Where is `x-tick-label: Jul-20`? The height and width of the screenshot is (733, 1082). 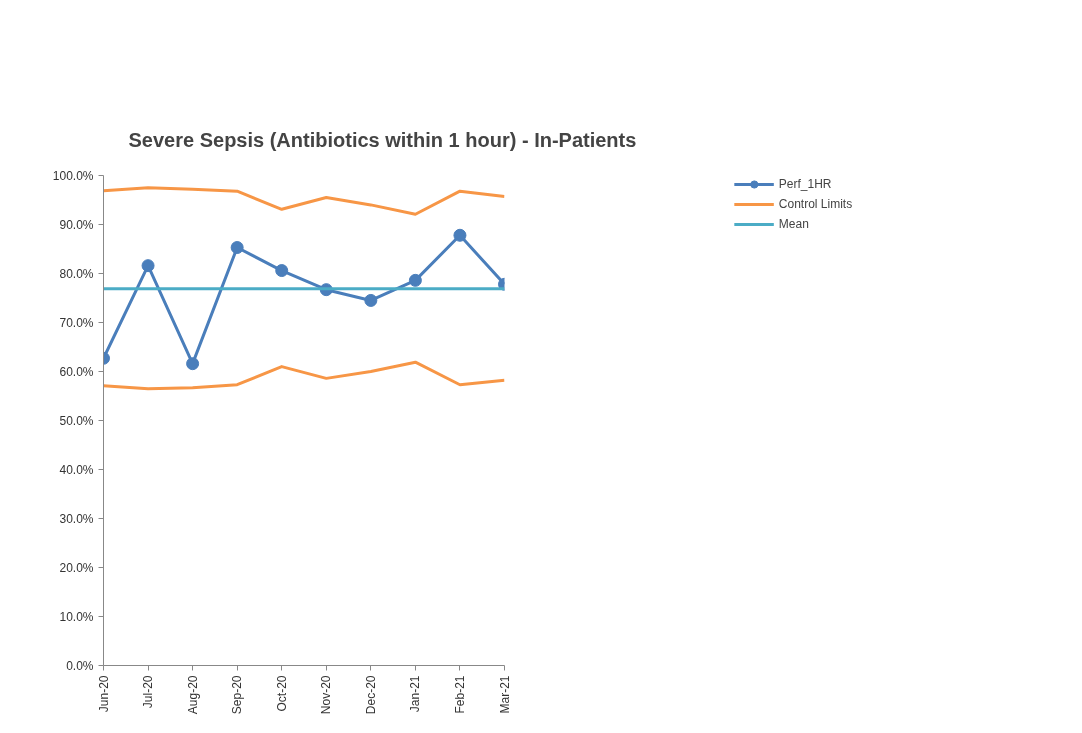 x-tick-label: Jul-20 is located at coordinates (148, 692).